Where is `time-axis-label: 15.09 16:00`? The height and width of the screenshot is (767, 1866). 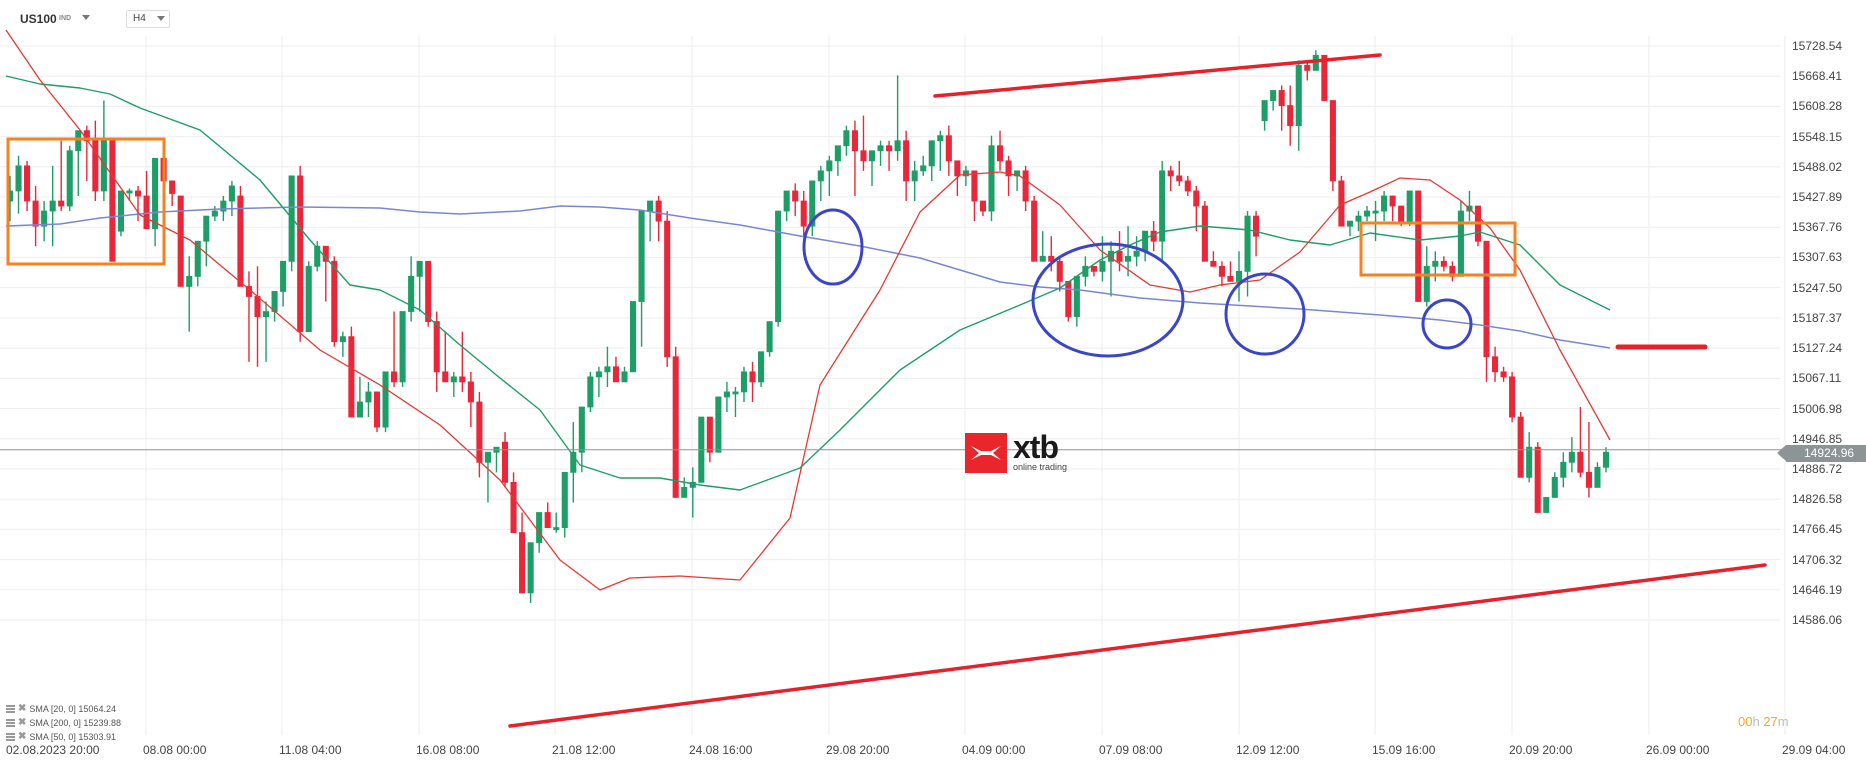 time-axis-label: 15.09 16:00 is located at coordinates (1404, 750).